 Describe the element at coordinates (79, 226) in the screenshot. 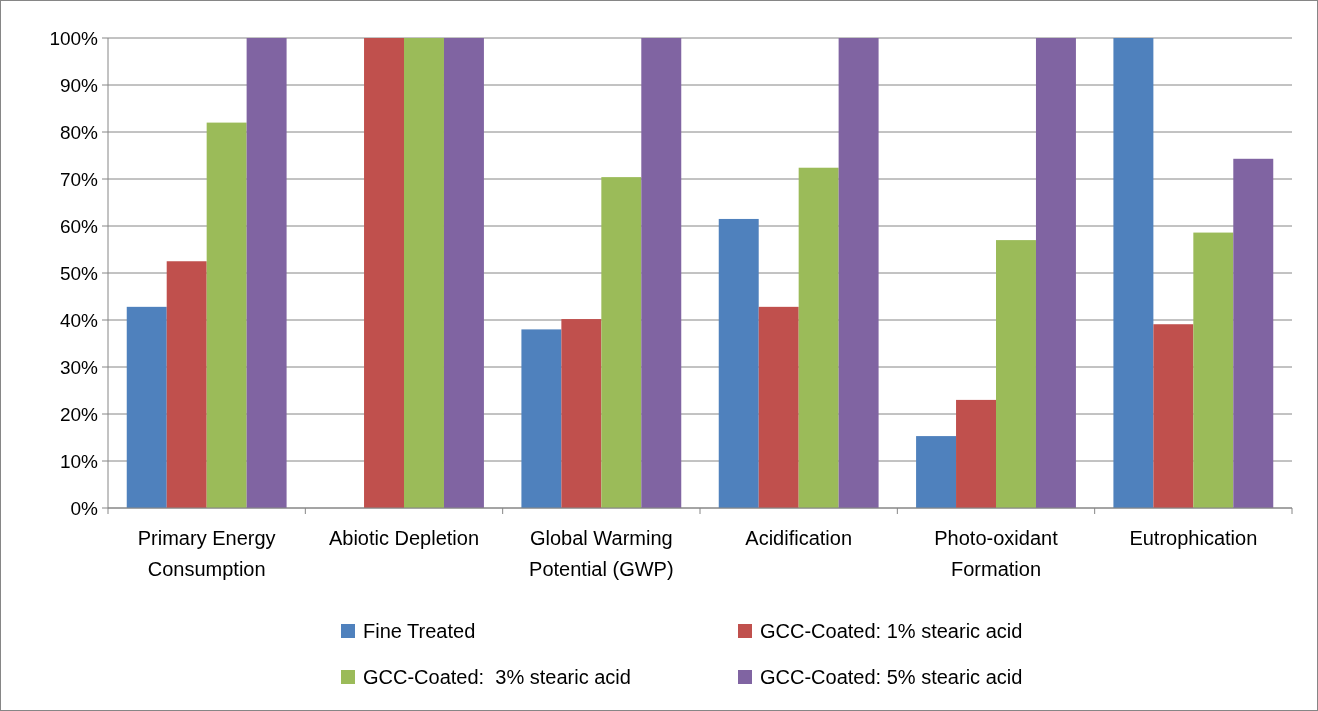

I see `y-tick-label: 60%` at that location.